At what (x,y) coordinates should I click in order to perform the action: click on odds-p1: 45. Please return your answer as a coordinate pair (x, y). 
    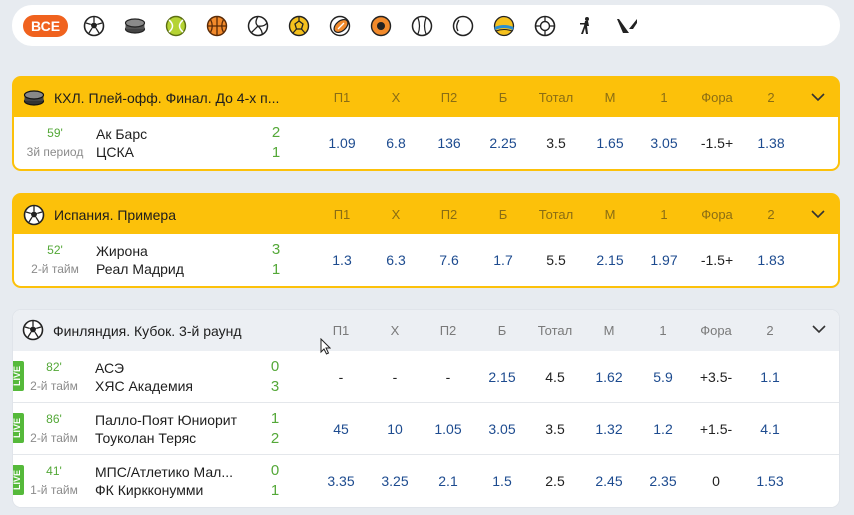
    Looking at the image, I should click on (341, 429).